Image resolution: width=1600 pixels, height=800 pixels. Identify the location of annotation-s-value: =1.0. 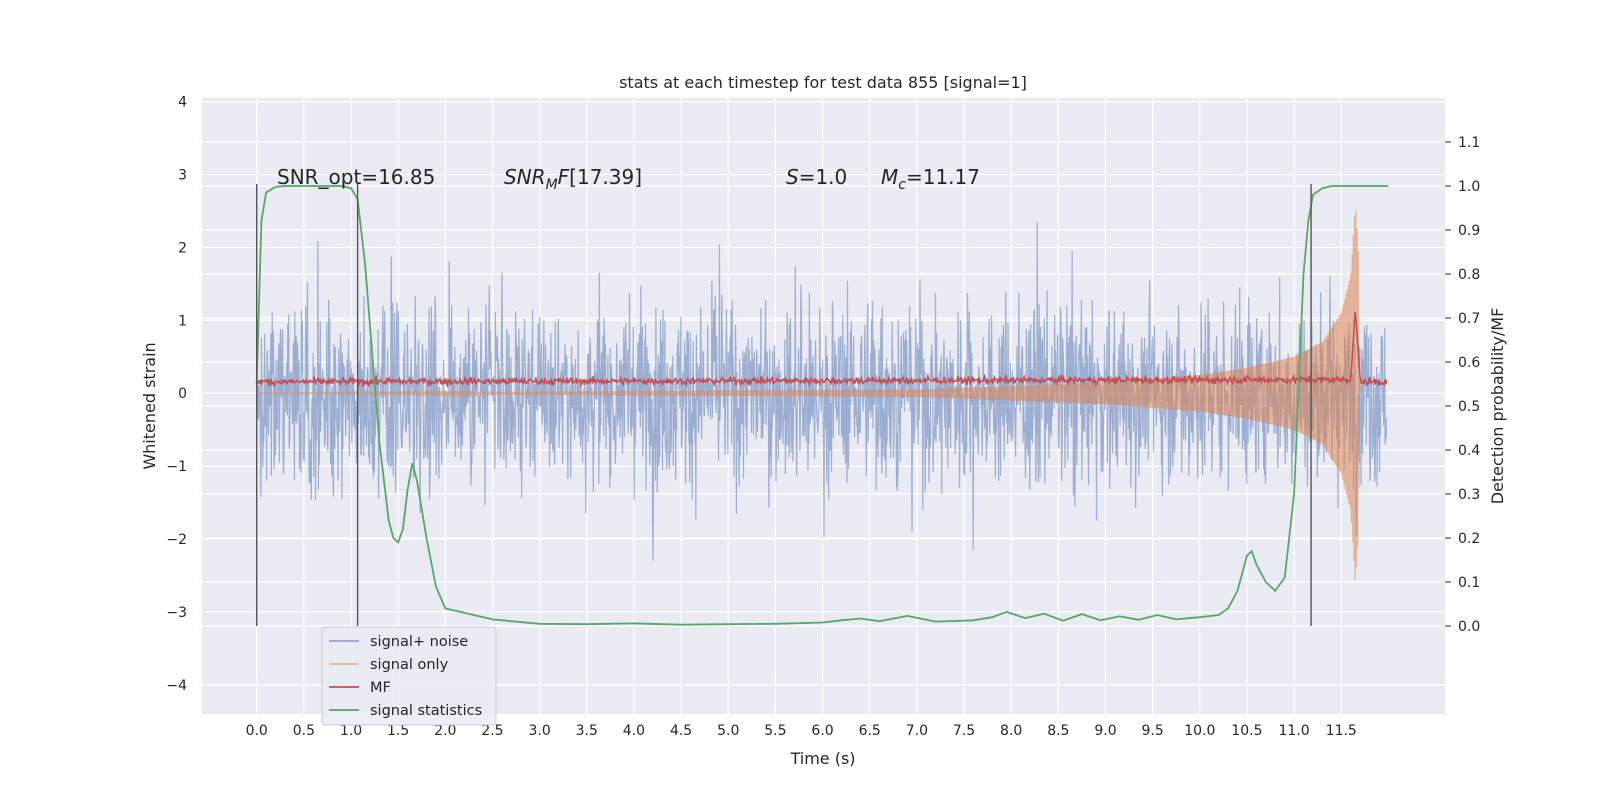
(823, 177).